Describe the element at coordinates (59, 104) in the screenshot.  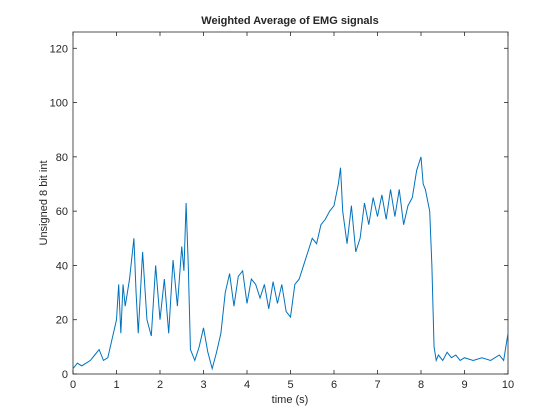
I see `y-tick-label: 100` at that location.